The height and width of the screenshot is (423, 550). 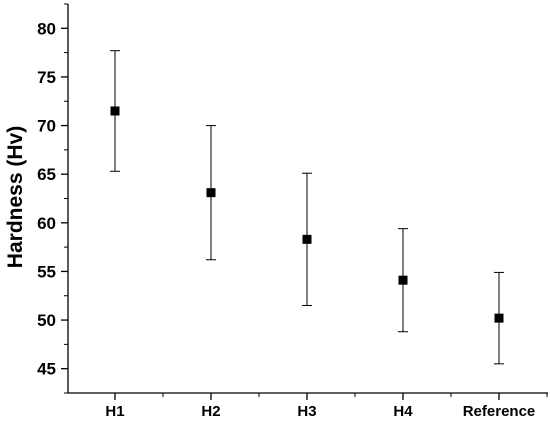 I want to click on y-tick-label: 55, so click(x=46, y=271).